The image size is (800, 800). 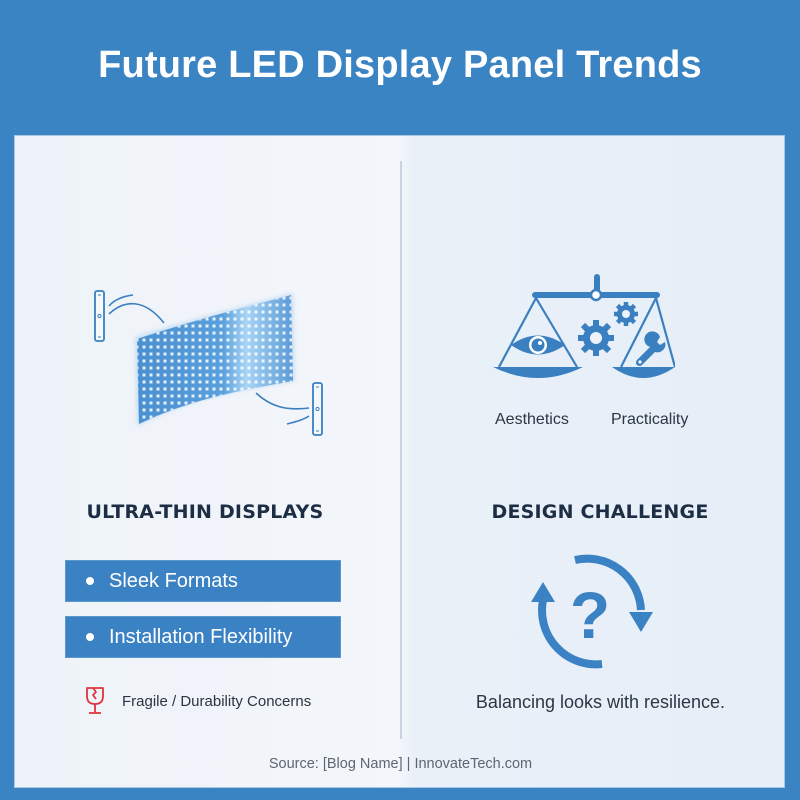 What do you see at coordinates (400, 764) in the screenshot?
I see `source-footer: Source: [Blog Name] | InnovateTech.com` at bounding box center [400, 764].